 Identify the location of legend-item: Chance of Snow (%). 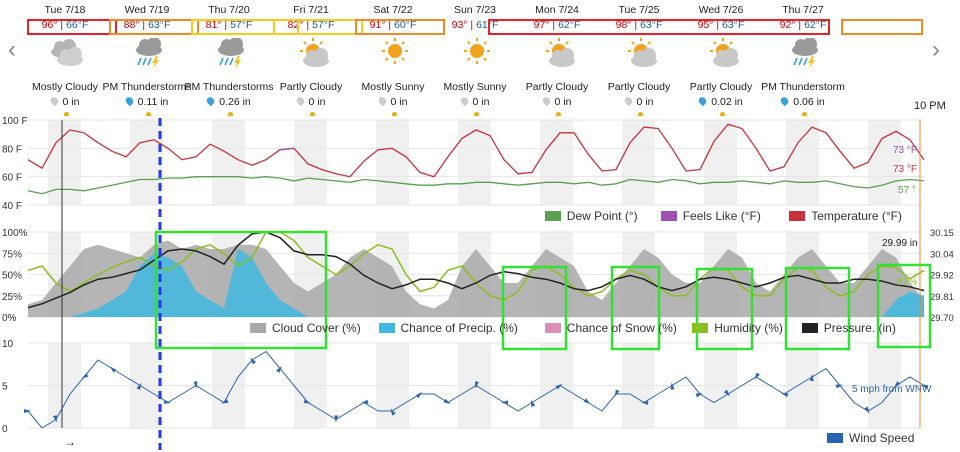
(610, 328).